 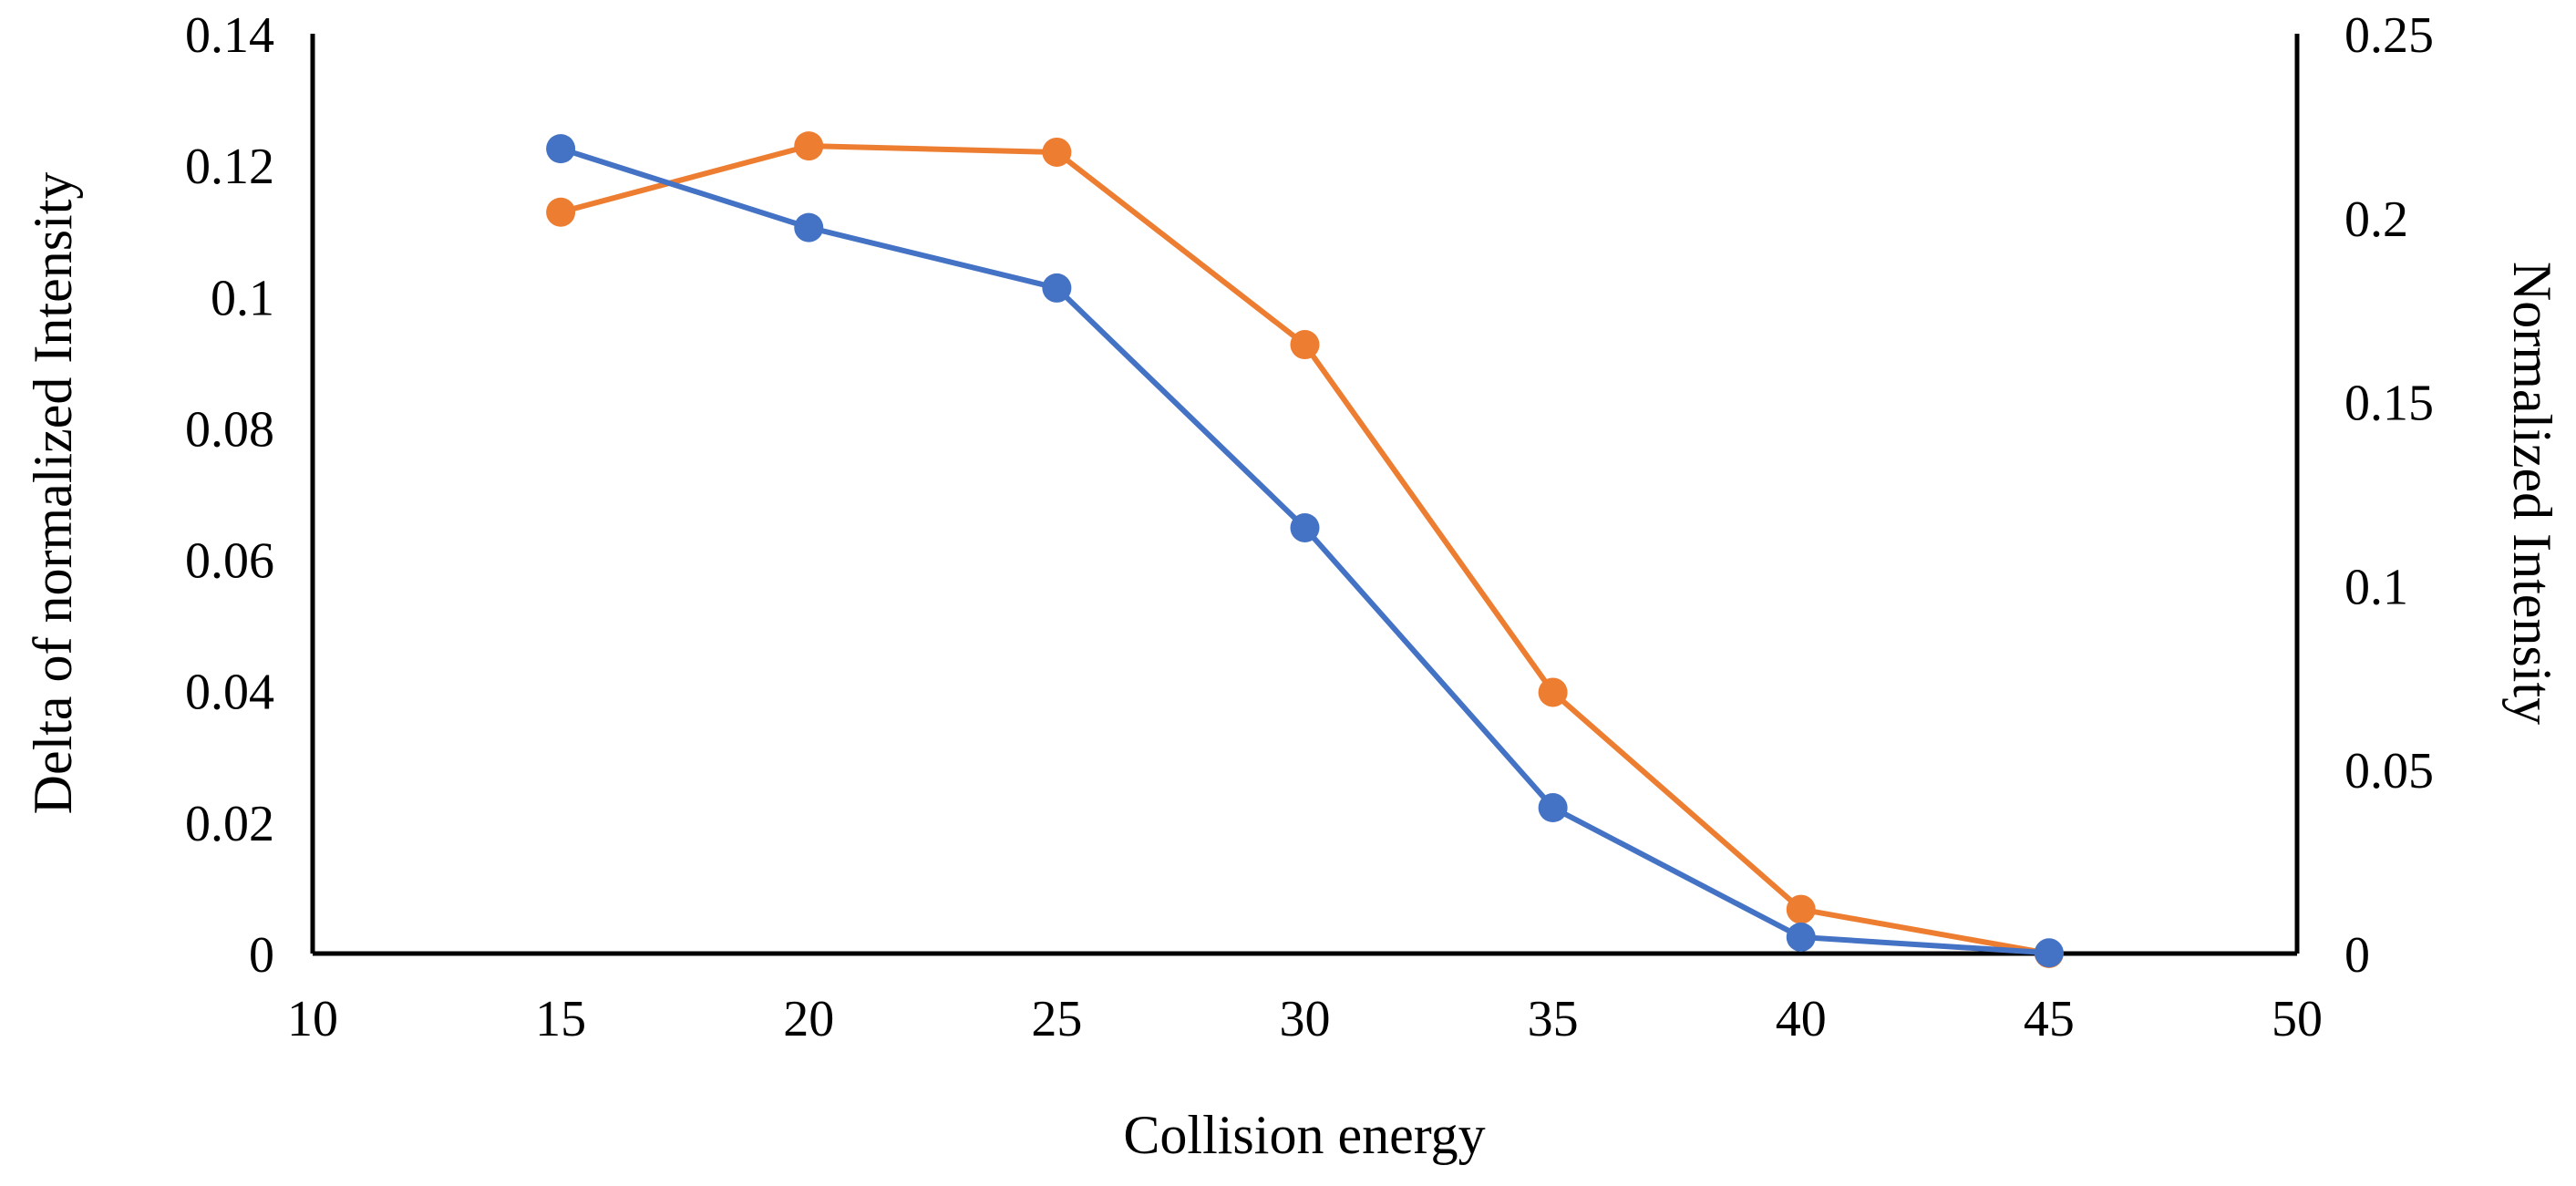 I want to click on x-tick-label: 25, so click(x=1056, y=1019).